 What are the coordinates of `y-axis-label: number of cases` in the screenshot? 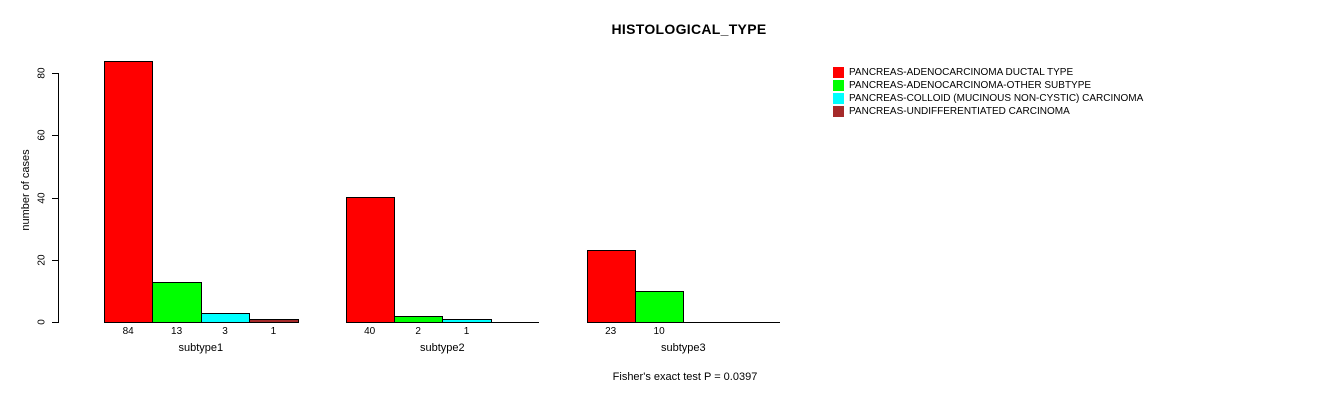 It's located at (26, 190).